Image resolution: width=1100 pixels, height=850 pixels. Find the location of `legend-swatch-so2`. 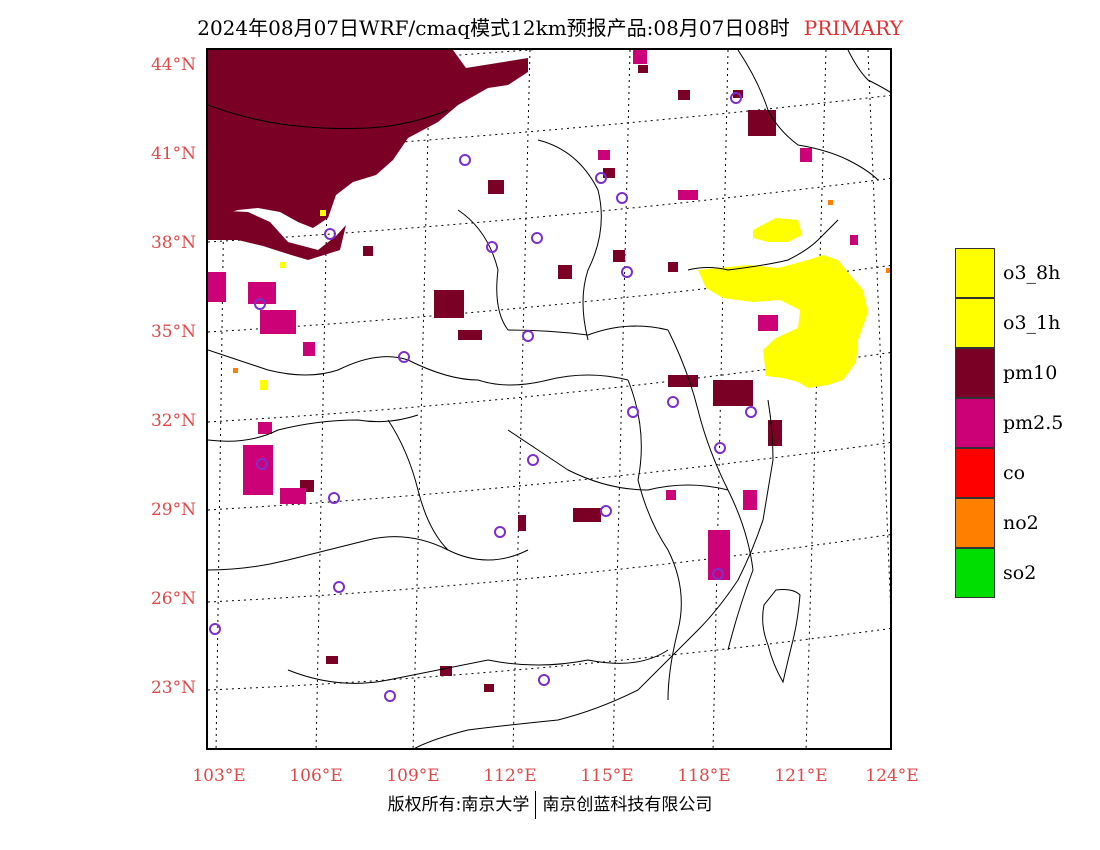

legend-swatch-so2 is located at coordinates (975, 573).